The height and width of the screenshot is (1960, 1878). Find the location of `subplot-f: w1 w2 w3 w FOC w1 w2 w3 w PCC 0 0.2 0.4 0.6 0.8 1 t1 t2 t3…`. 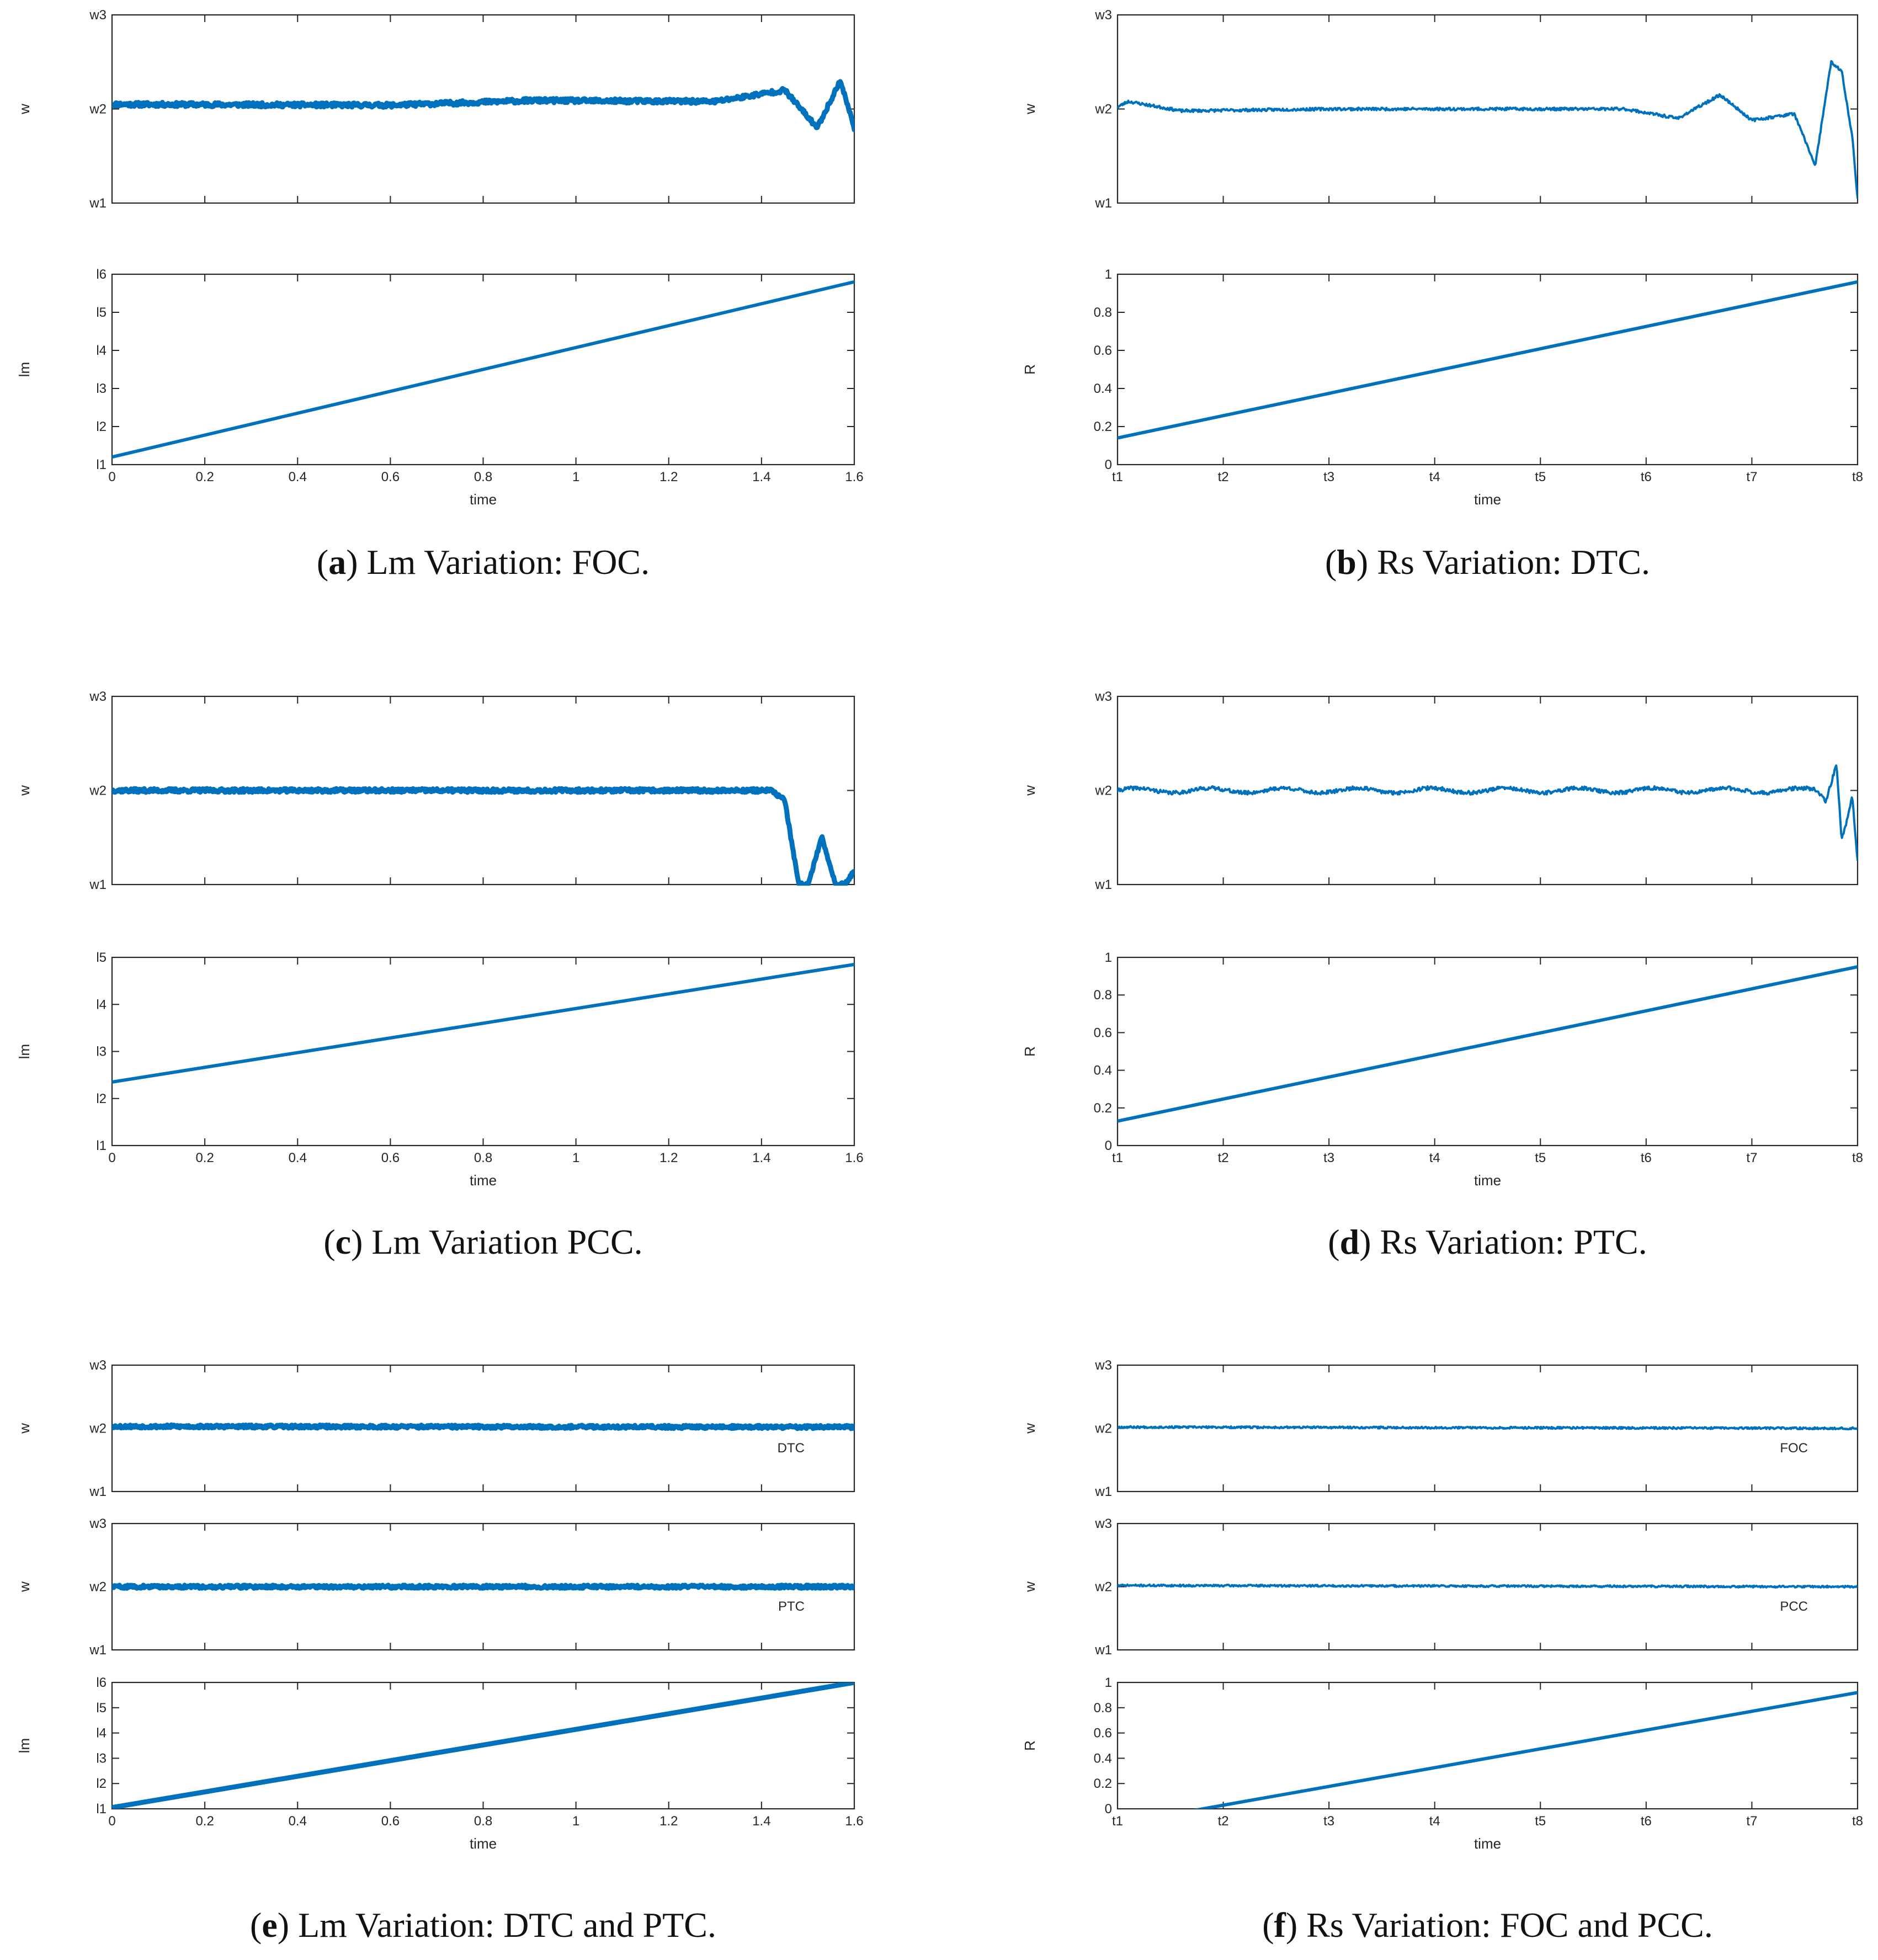

subplot-f: w1 w2 w3 w FOC w1 w2 w3 w PCC 0 0.2 0.4 0.6 0.8 1 t1 t2 t3… is located at coordinates (1443, 1652).